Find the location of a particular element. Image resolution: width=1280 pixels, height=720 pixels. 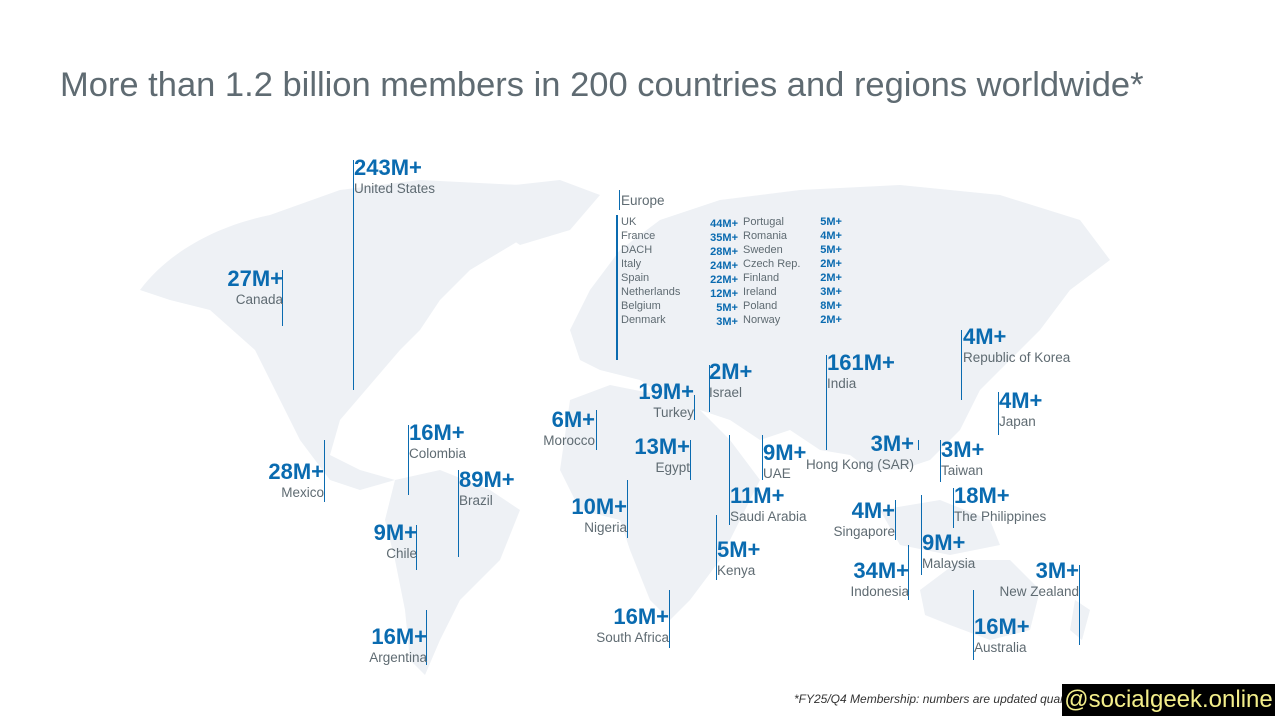

region-name: Morocco is located at coordinates (569, 440).